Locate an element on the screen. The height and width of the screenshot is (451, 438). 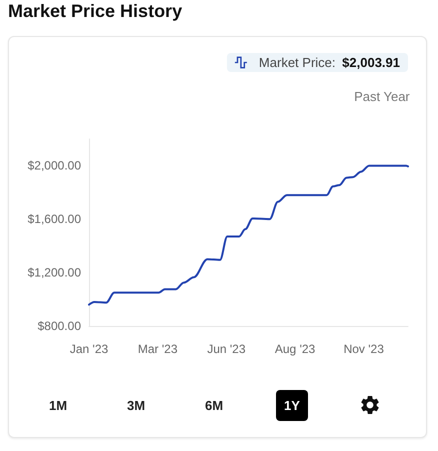
x-tick-label: Aug '23 is located at coordinates (295, 349).